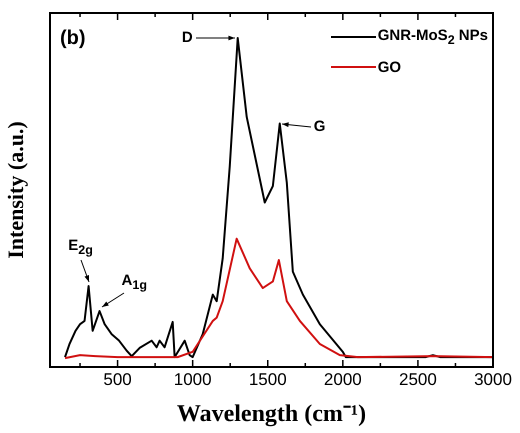 The width and height of the screenshot is (520, 433). Describe the element at coordinates (433, 37) in the screenshot. I see `legend-label: GNR-MoS$_{2}$ NPs` at that location.